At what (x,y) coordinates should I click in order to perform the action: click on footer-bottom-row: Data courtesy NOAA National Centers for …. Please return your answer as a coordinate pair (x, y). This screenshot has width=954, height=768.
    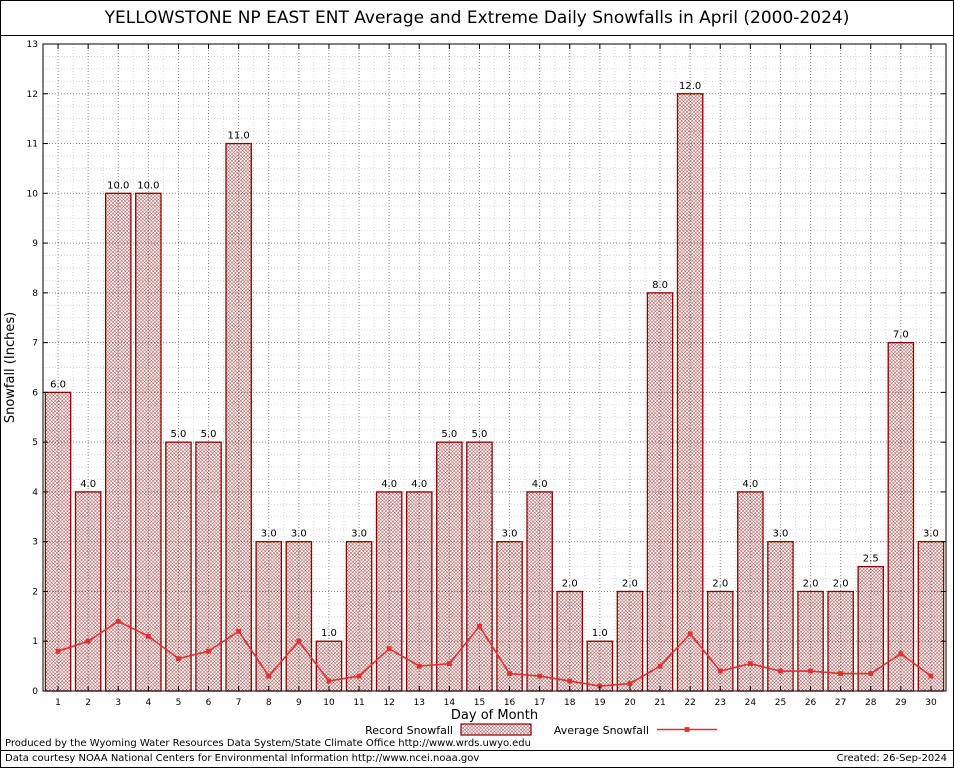
    Looking at the image, I should click on (477, 758).